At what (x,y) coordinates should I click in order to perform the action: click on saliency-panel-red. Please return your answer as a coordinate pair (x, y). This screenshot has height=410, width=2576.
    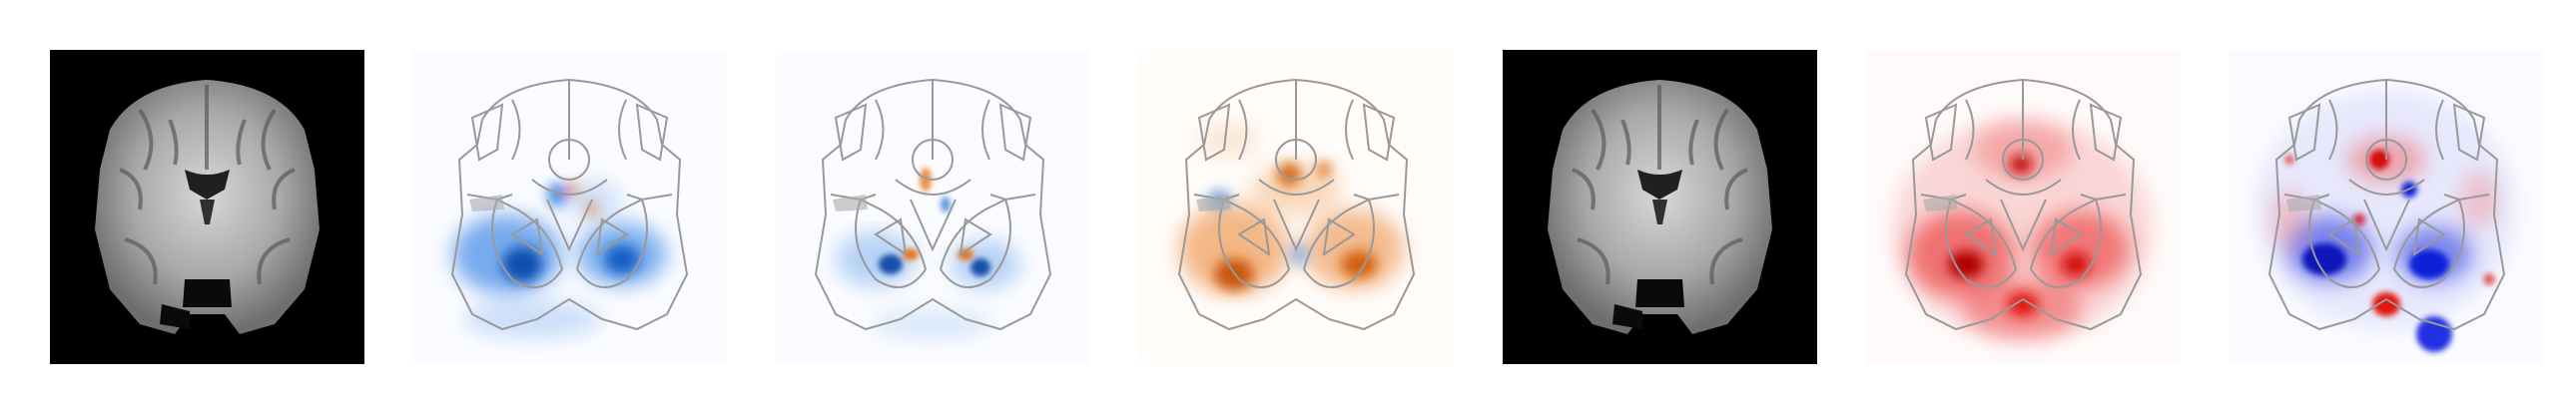
    Looking at the image, I should click on (2024, 207).